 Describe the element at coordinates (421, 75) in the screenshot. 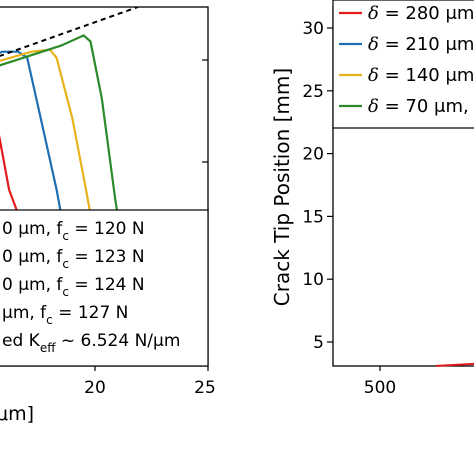

I see `right-legend-entry: δ = 140 μm` at that location.